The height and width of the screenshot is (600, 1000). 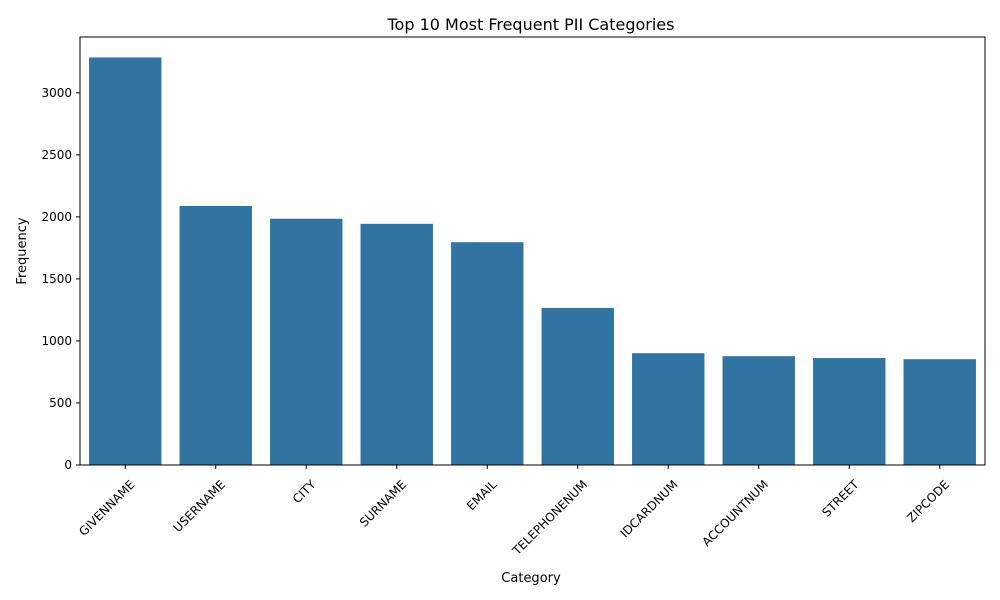 What do you see at coordinates (22, 250) in the screenshot?
I see `y-axis-label: Frequency` at bounding box center [22, 250].